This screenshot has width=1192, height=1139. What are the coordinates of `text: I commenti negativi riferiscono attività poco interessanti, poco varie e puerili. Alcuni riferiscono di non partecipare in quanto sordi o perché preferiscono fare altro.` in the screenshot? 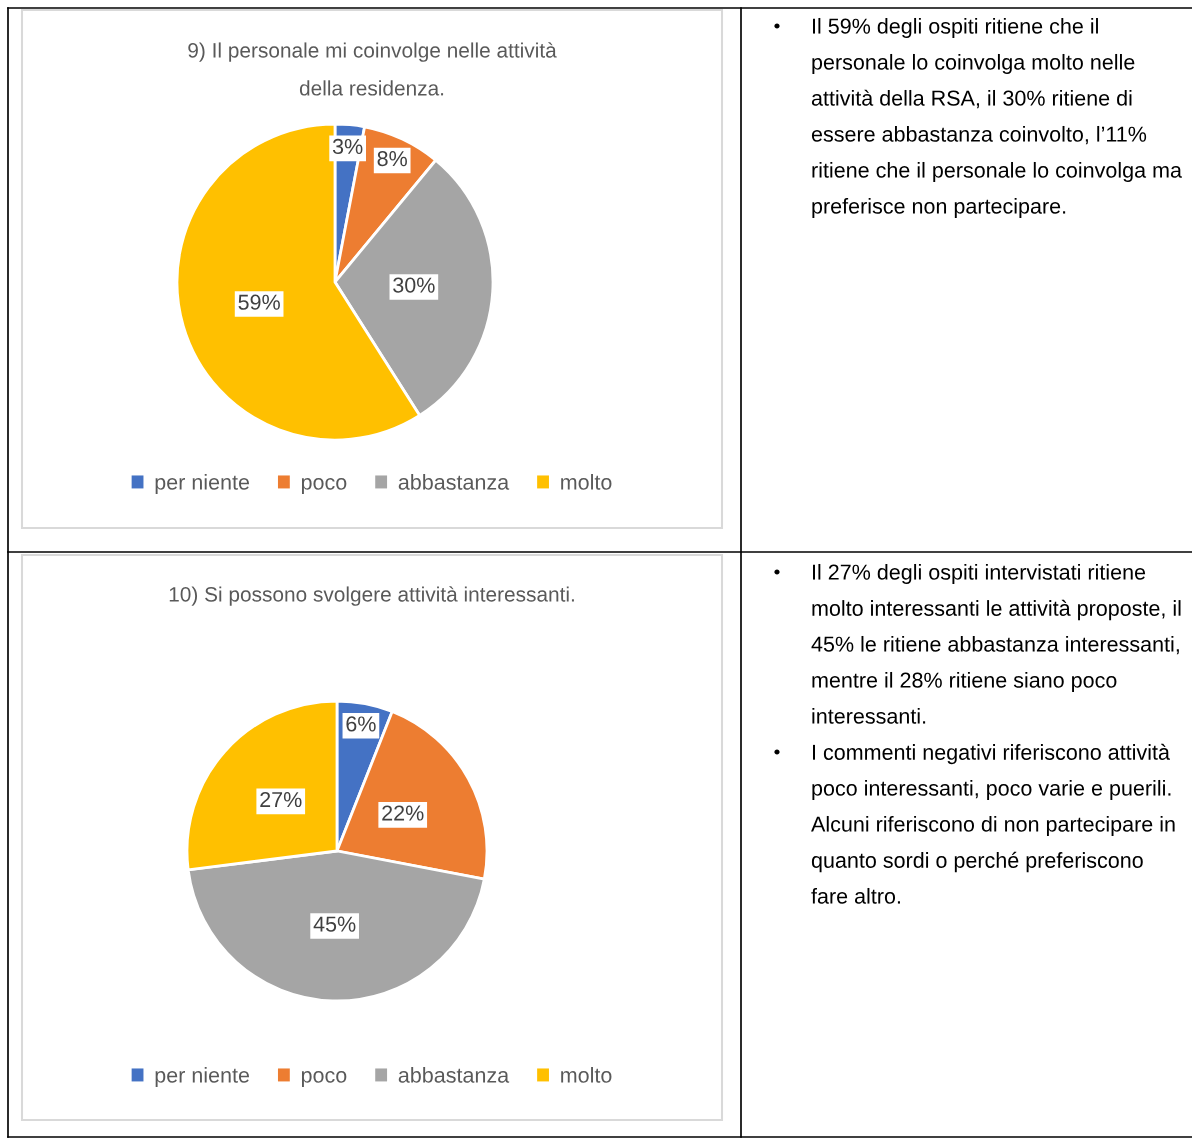 It's located at (993, 823).